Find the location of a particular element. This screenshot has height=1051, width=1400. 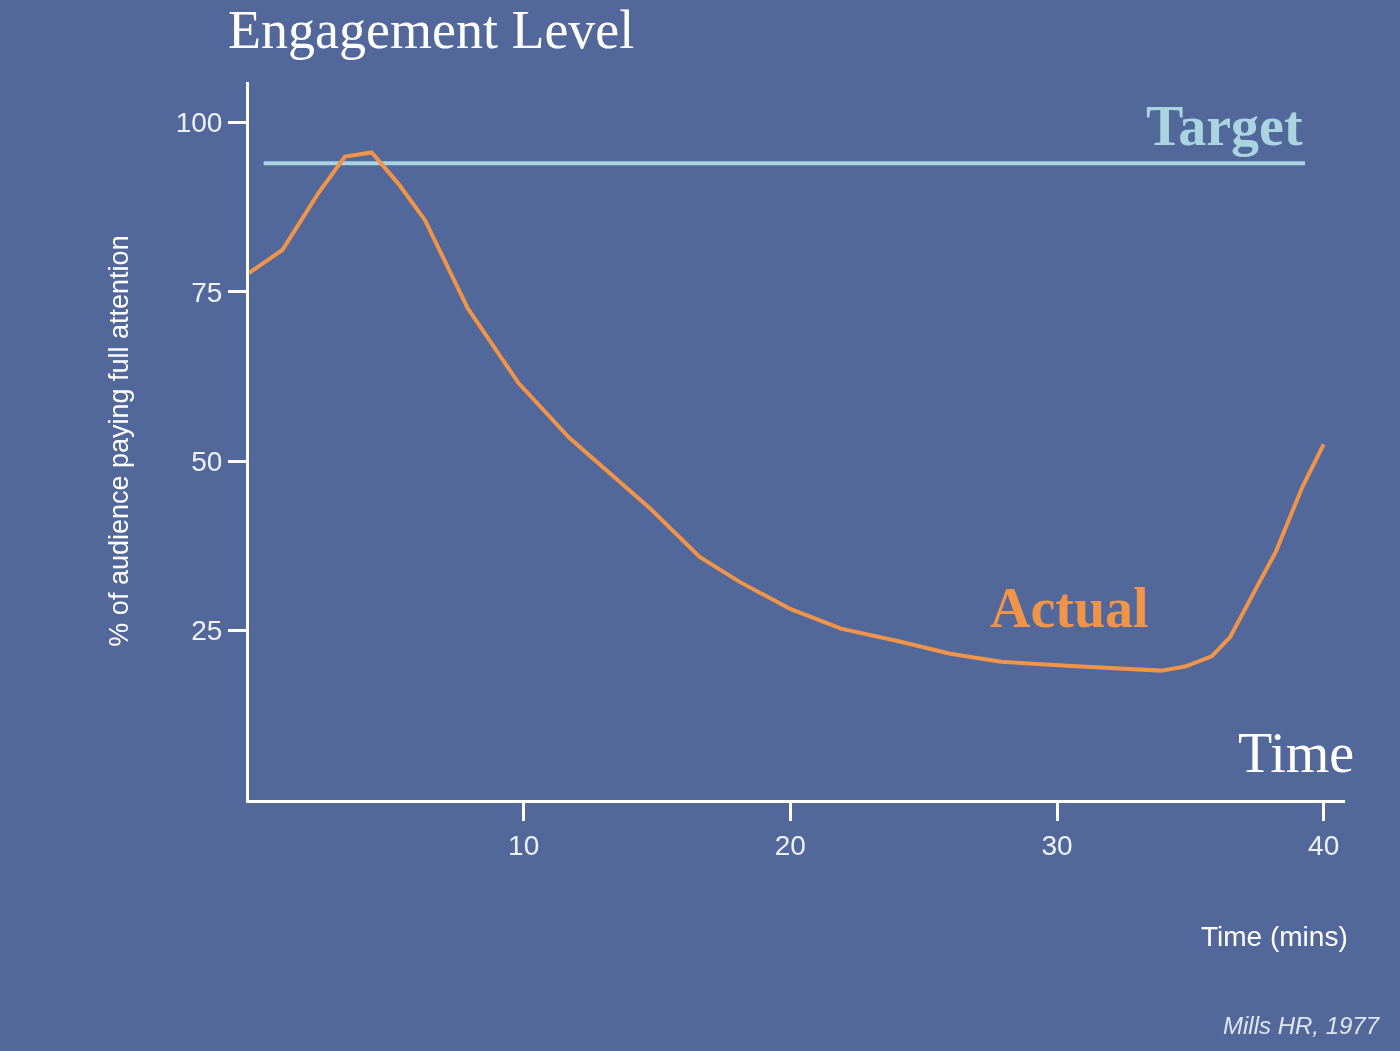

y-axis-title: % of audience paying full attention is located at coordinates (118, 441).